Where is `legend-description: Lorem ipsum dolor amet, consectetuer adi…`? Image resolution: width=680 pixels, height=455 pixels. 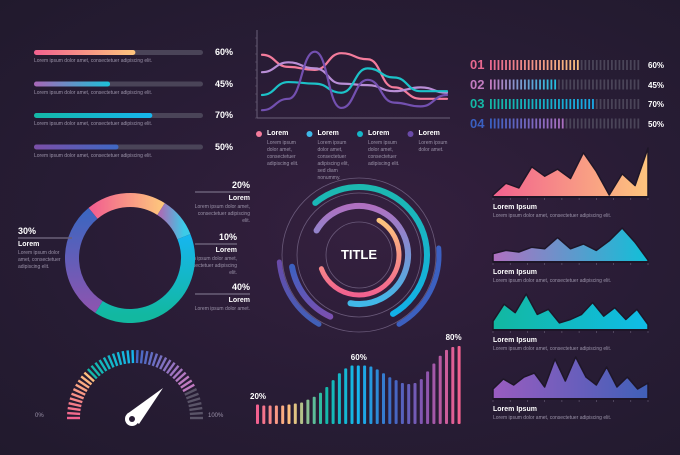
legend-description: Lorem ipsum dolor amet, consectetuer adi… is located at coordinates (283, 153).